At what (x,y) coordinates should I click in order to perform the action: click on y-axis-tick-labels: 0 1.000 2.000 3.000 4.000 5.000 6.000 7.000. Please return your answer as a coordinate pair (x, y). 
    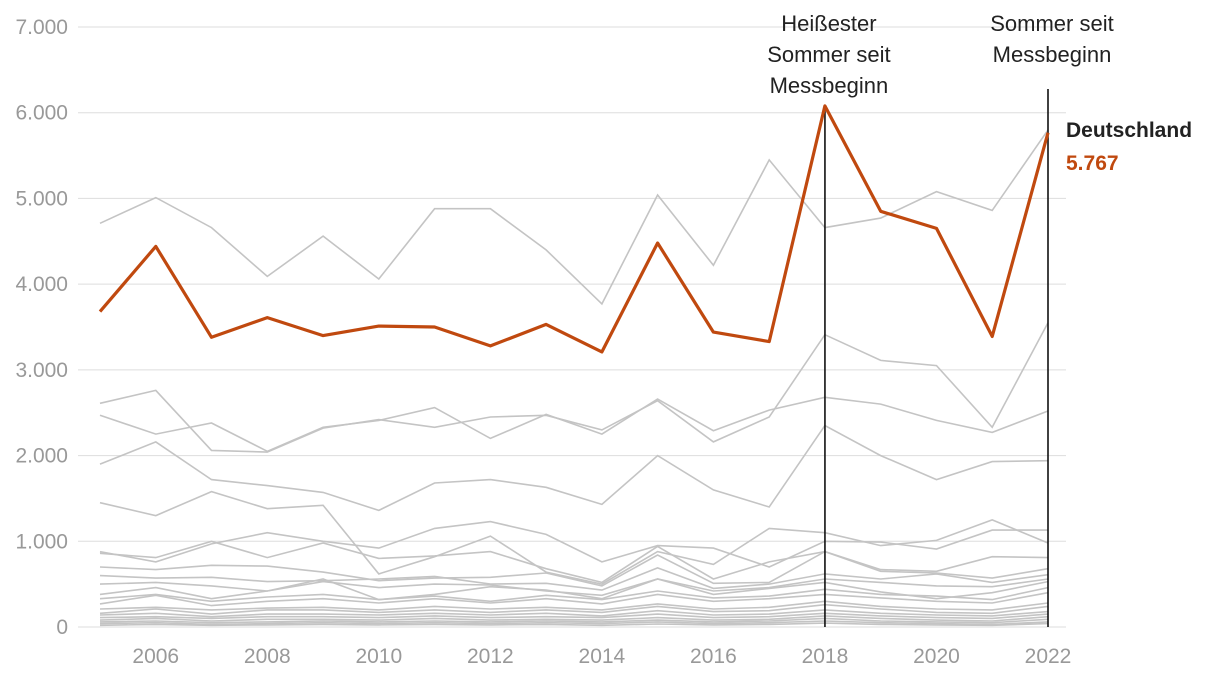
    Looking at the image, I should click on (41, 327).